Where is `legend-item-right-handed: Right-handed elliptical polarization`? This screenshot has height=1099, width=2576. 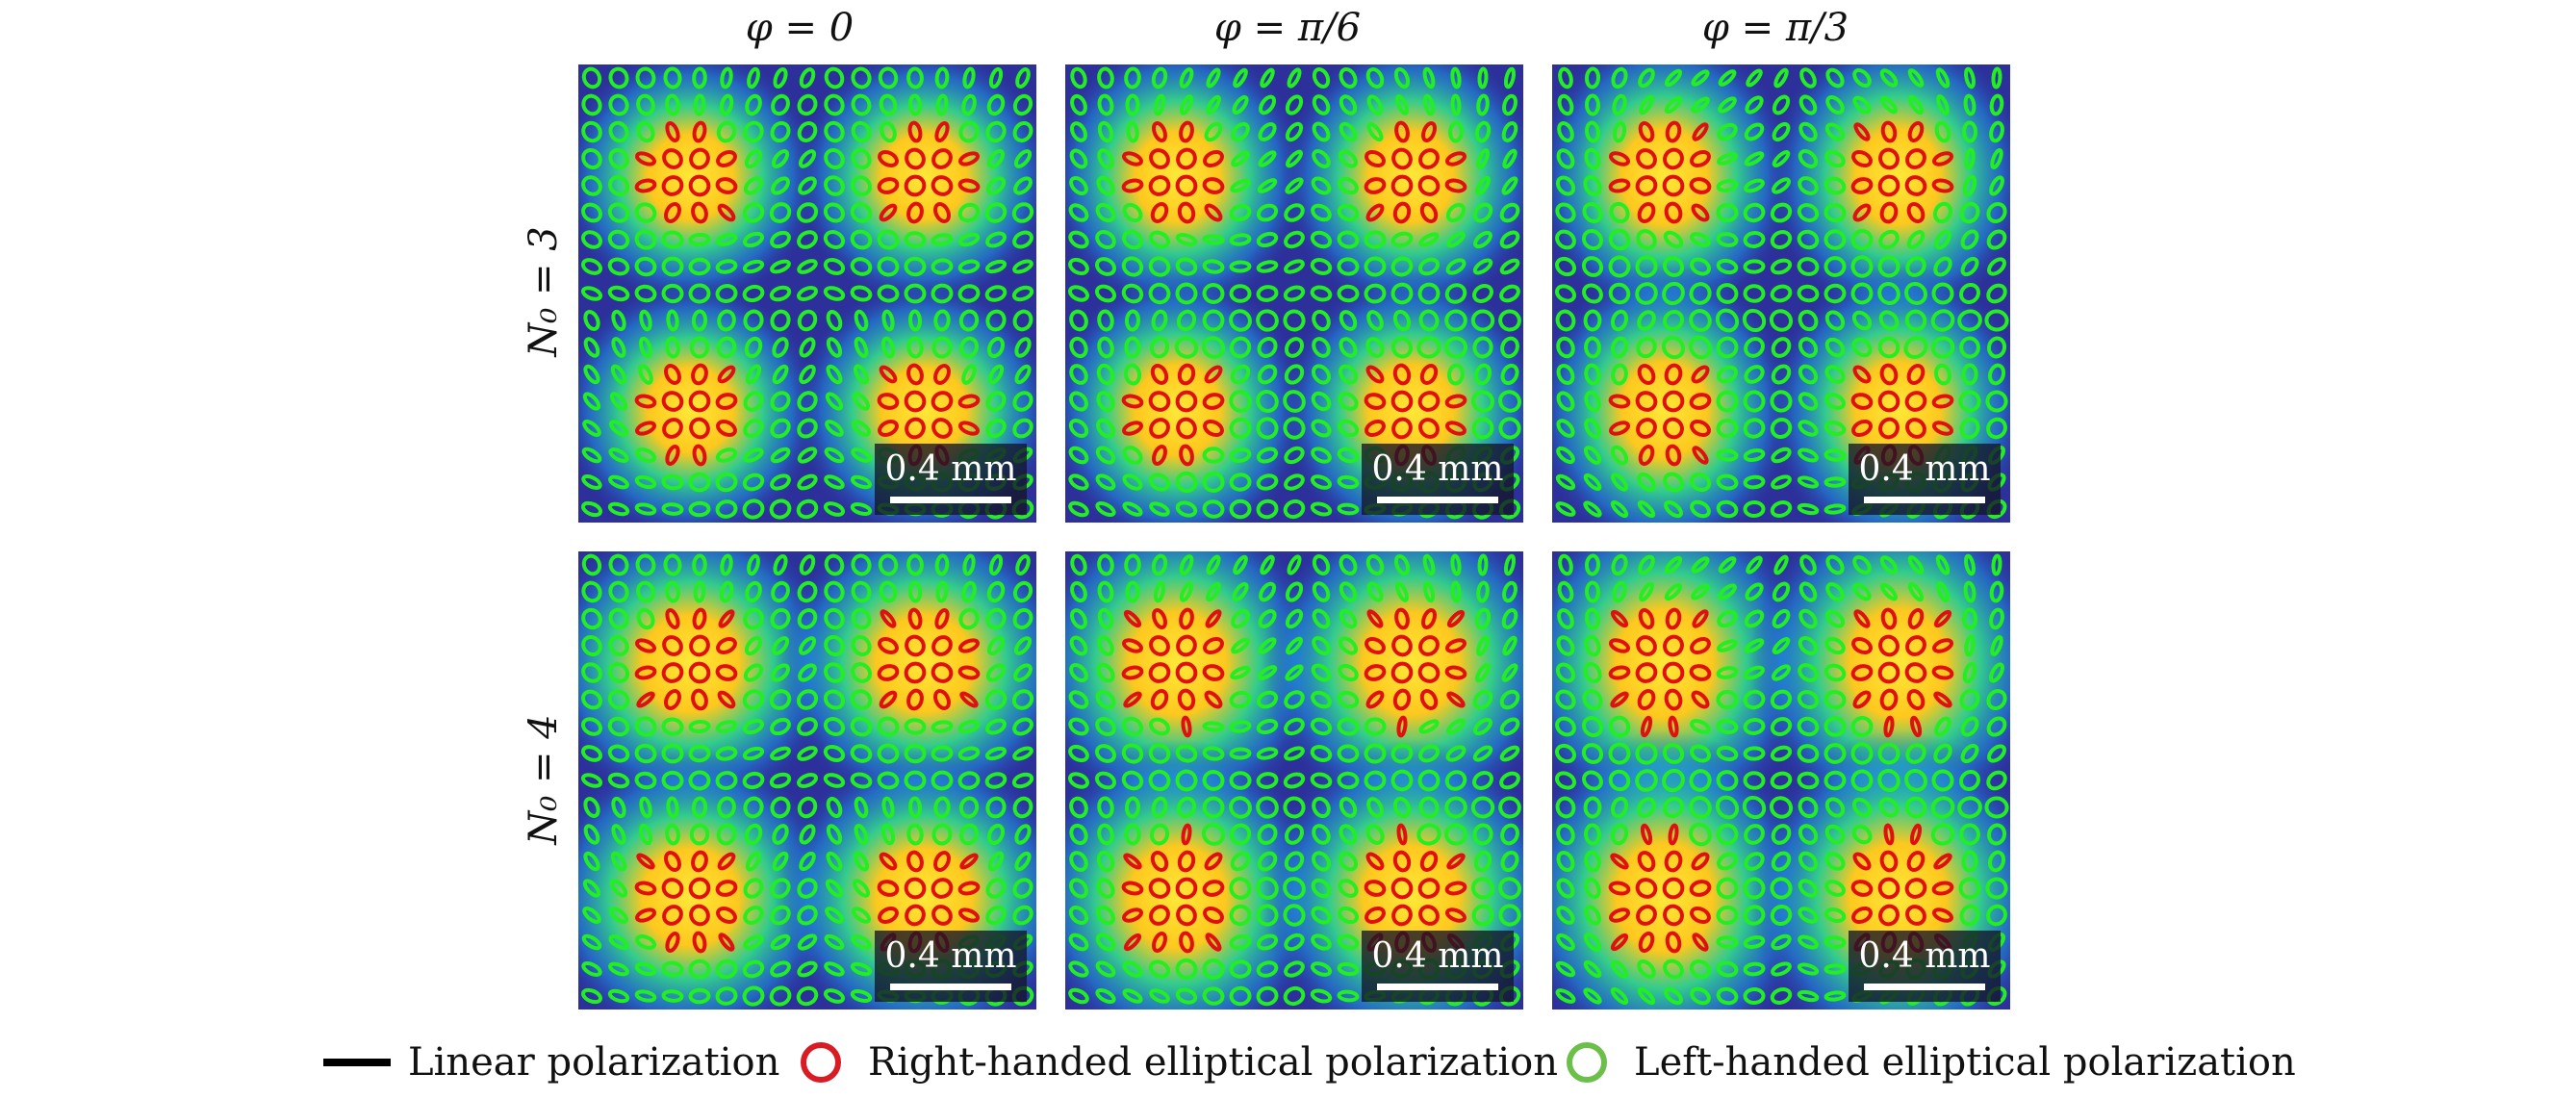 legend-item-right-handed: Right-handed elliptical polarization is located at coordinates (1179, 1062).